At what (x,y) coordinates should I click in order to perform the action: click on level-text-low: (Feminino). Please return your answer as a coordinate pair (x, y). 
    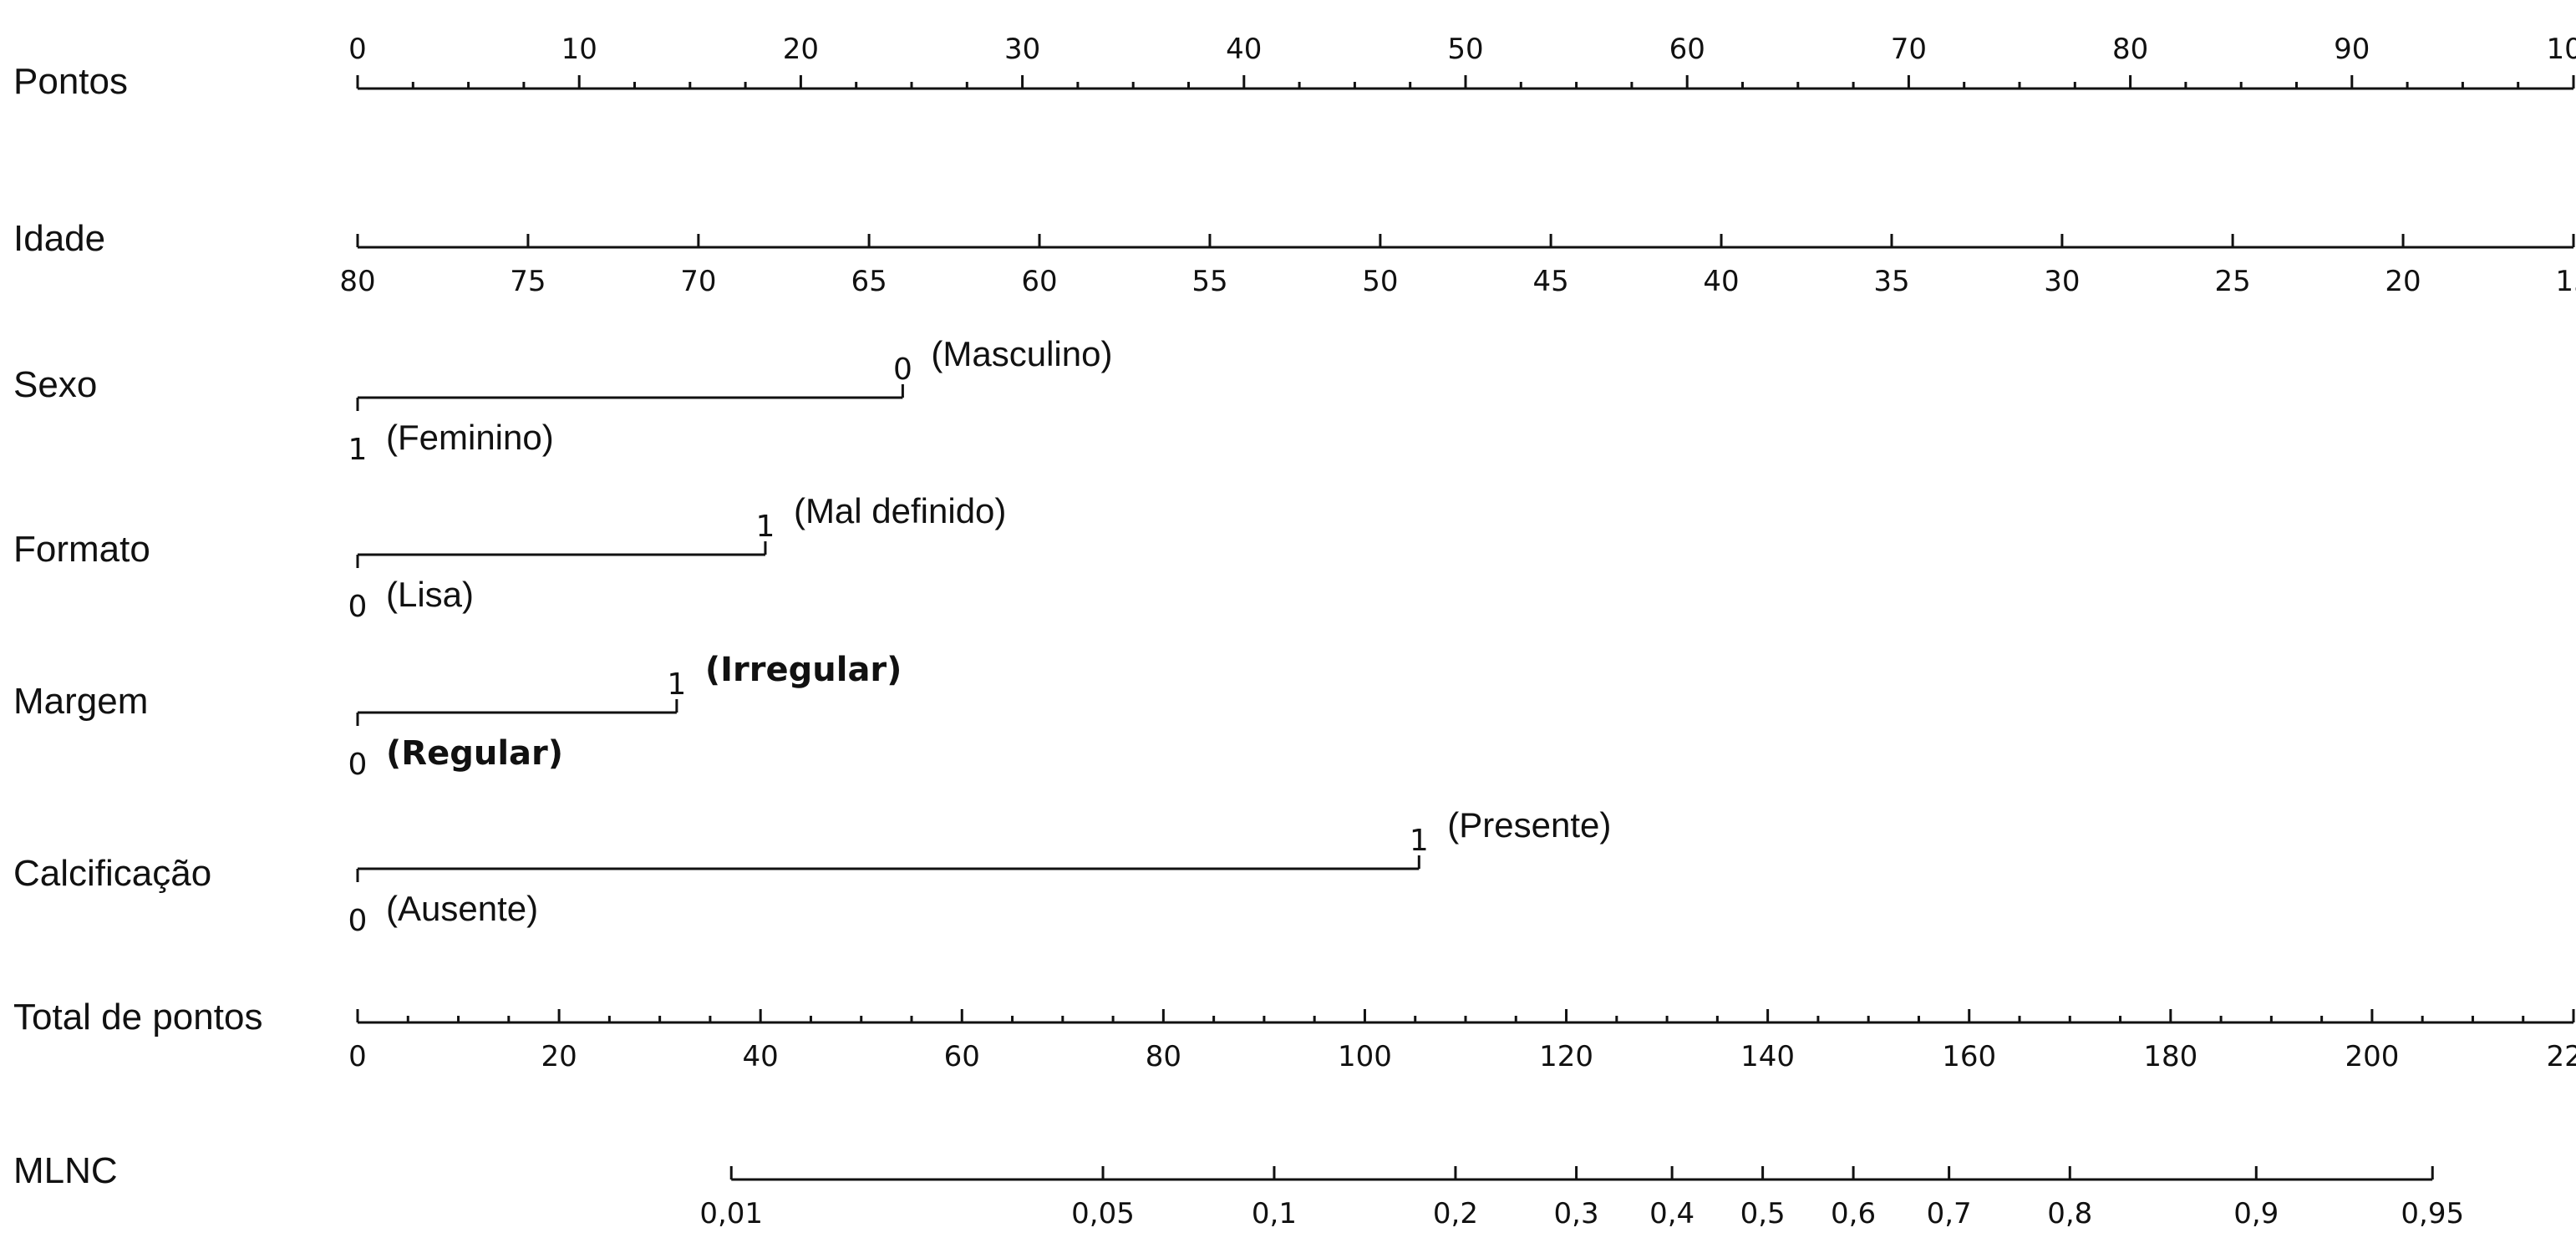
    Looking at the image, I should click on (470, 437).